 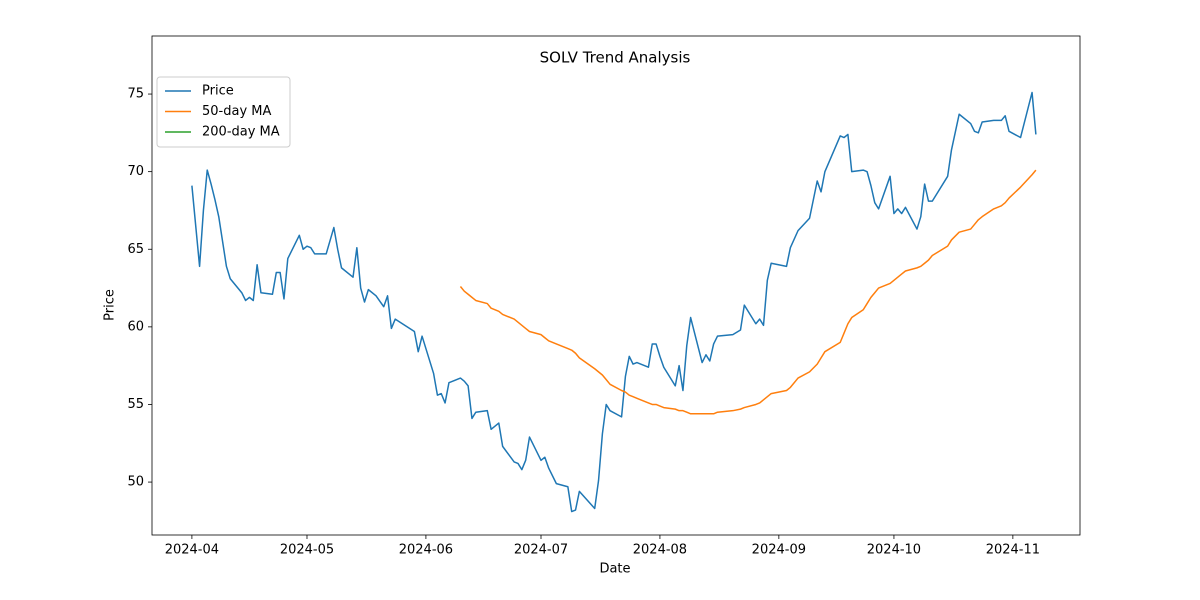 What do you see at coordinates (541, 550) in the screenshot?
I see `x-tick-label: 2024-07` at bounding box center [541, 550].